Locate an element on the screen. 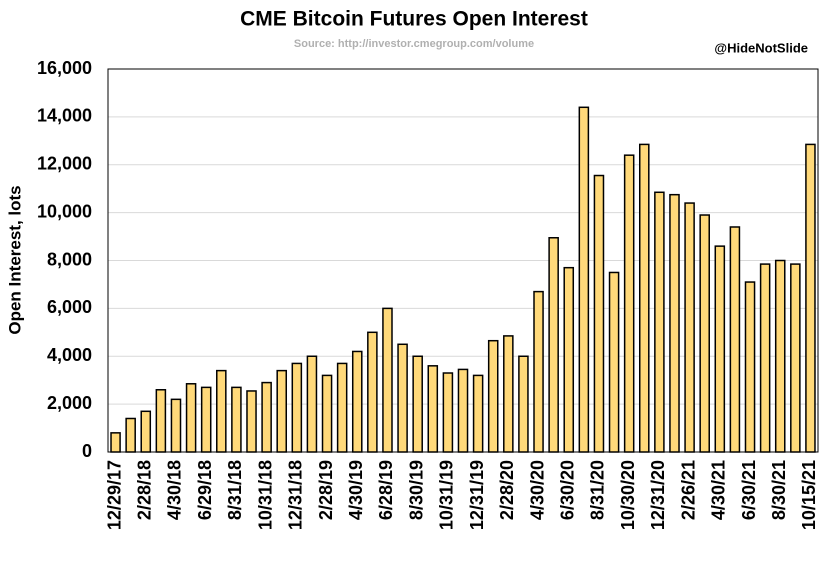 Image resolution: width=828 pixels, height=561 pixels. x-tick-label: 6/30/21 is located at coordinates (749, 490).